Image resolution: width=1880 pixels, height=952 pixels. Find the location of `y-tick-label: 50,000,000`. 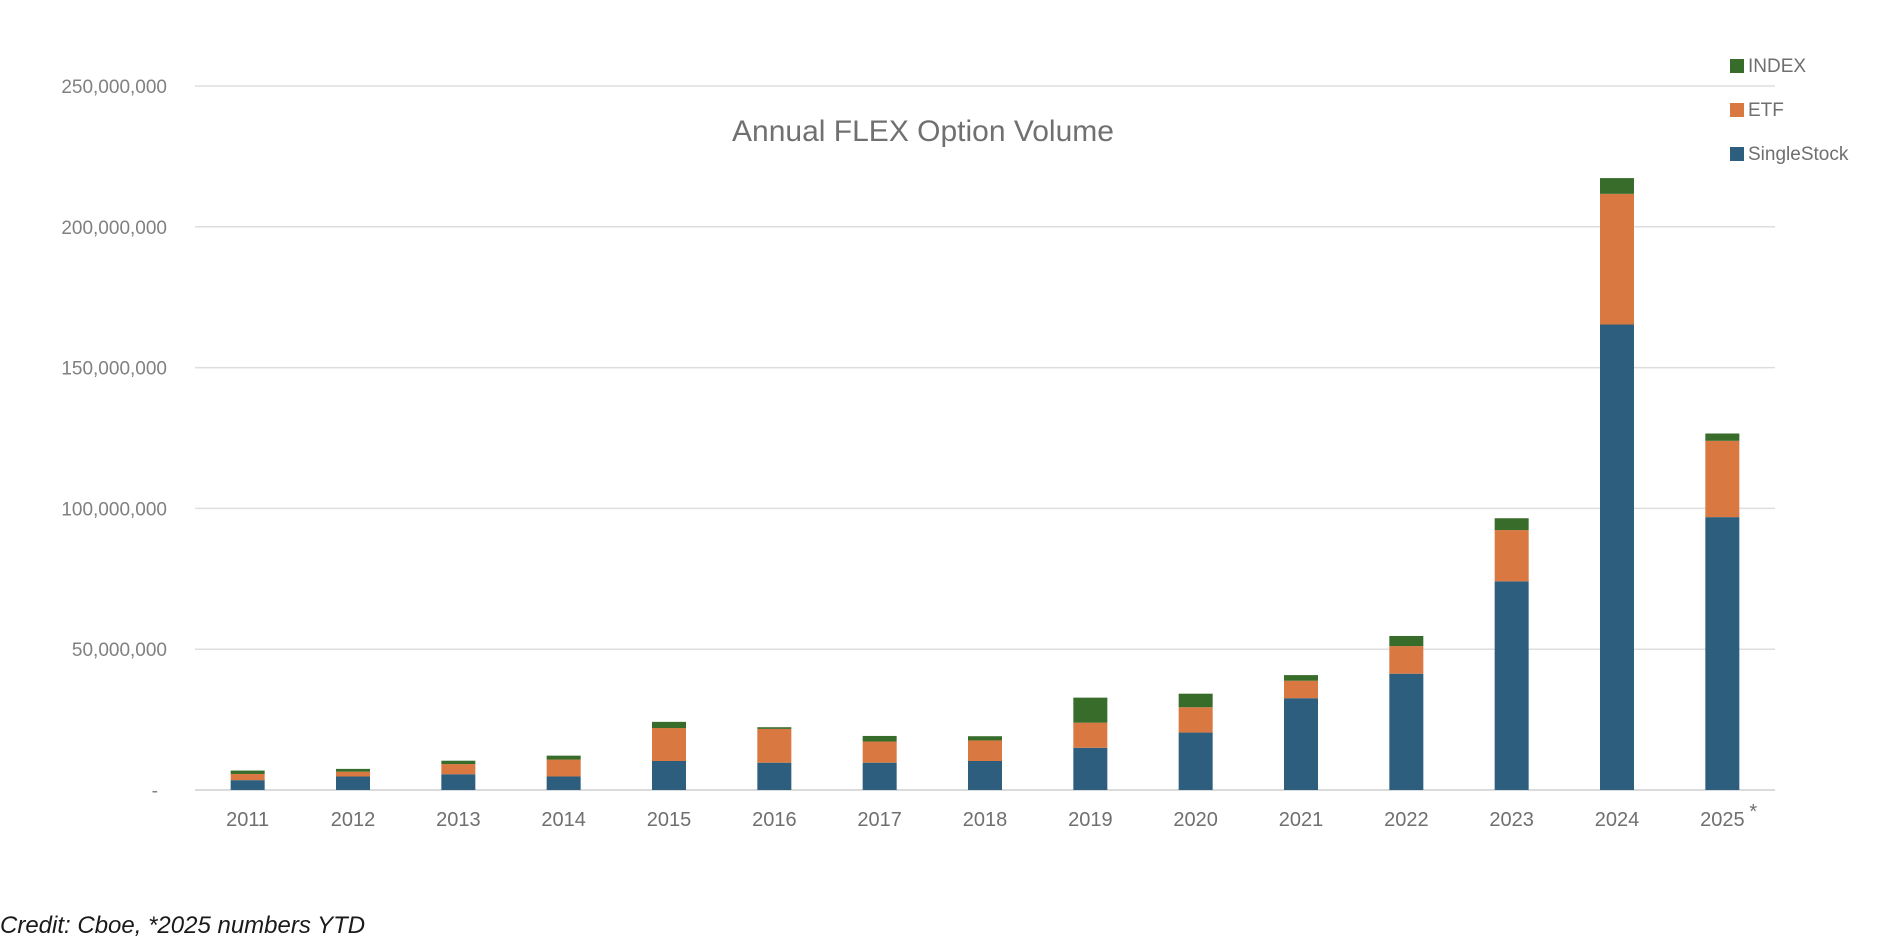

y-tick-label: 50,000,000 is located at coordinates (119, 650).